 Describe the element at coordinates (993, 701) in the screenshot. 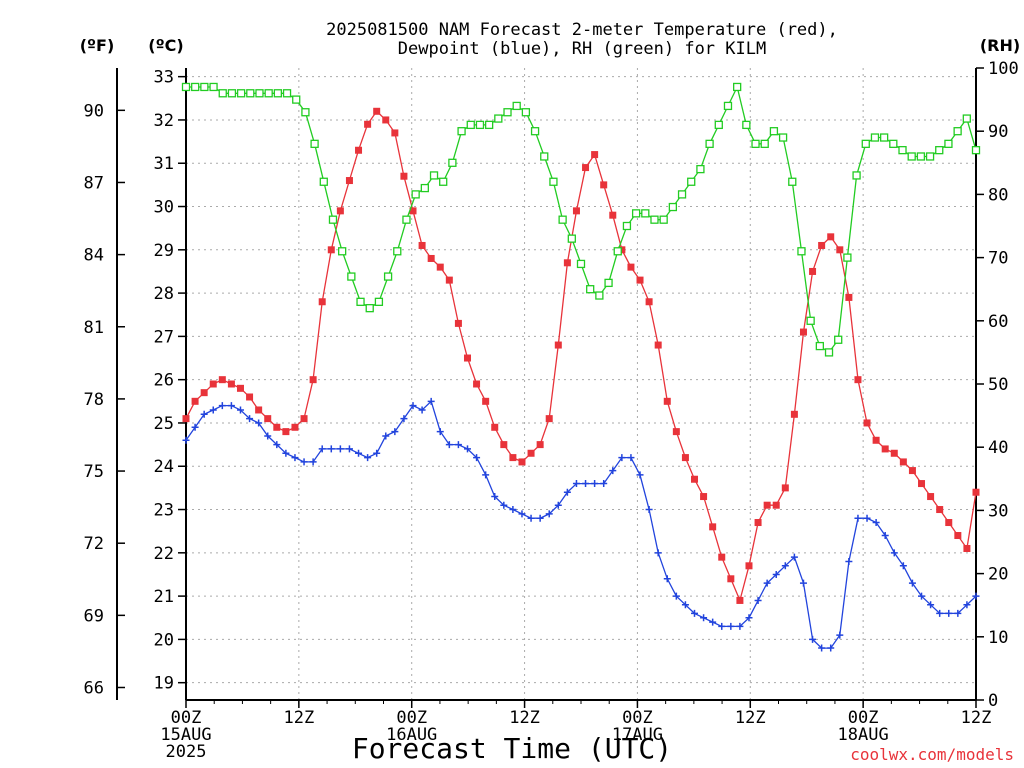

I see `rh-tick-label: 0` at that location.